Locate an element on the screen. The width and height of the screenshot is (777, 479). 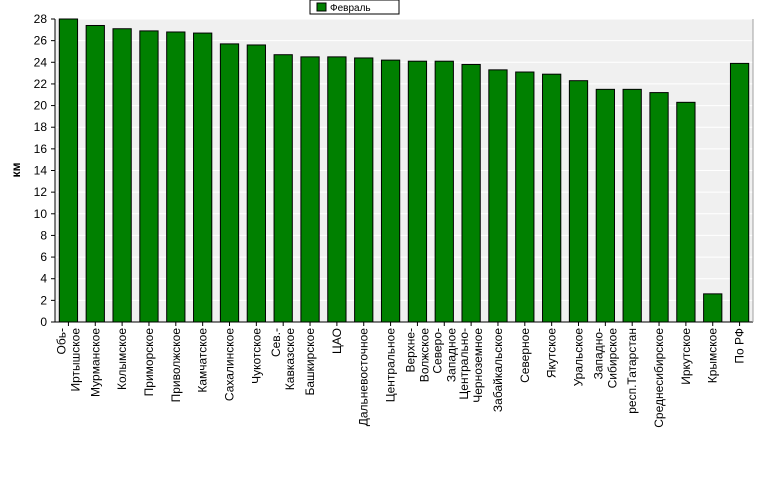
y-tick-label: 24 is located at coordinates (41, 62).